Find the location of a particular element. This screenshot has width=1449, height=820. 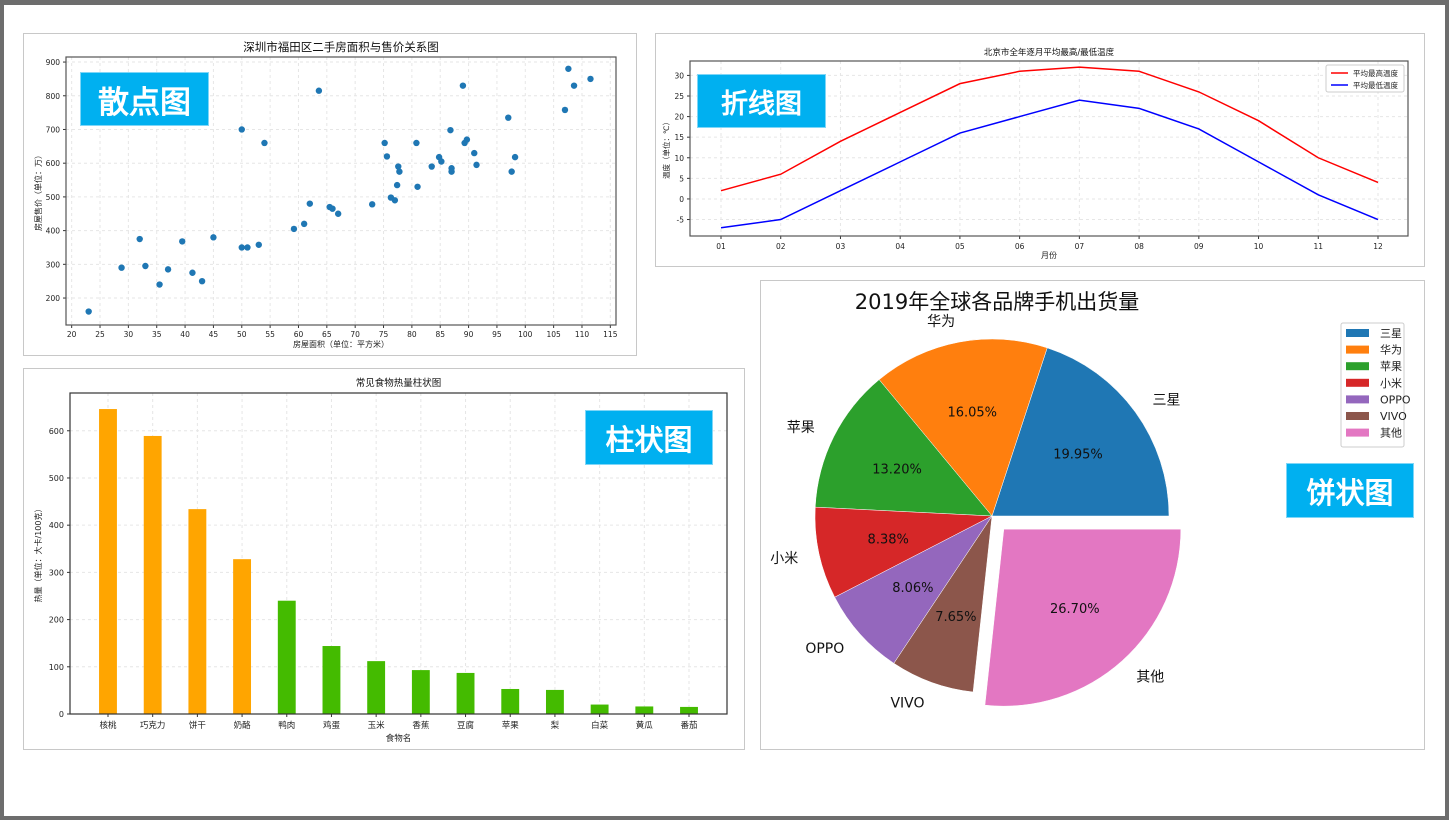

x-tick-label: 白菜 is located at coordinates (600, 725).